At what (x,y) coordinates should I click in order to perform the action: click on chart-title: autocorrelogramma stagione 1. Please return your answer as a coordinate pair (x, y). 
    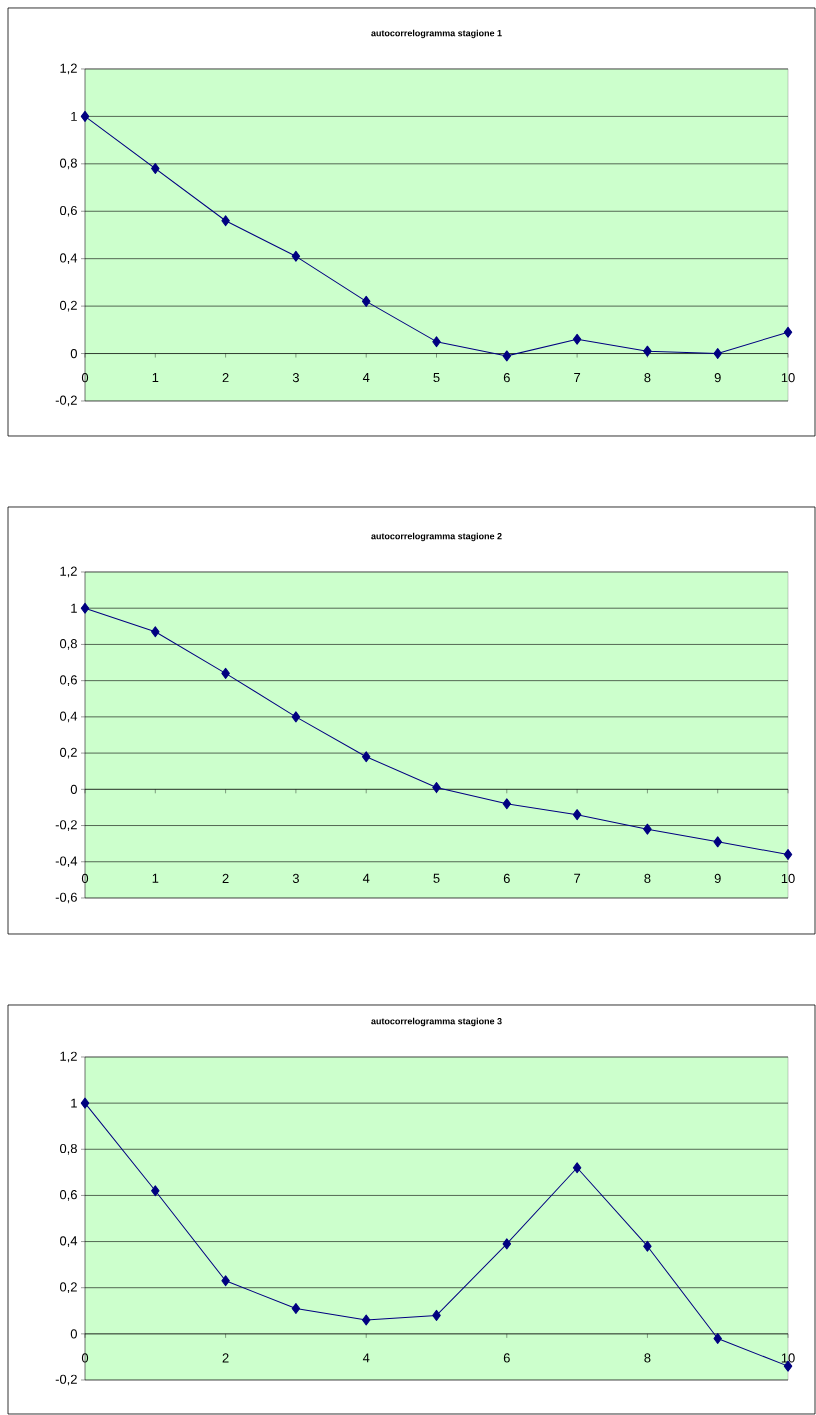
    Looking at the image, I should click on (436, 34).